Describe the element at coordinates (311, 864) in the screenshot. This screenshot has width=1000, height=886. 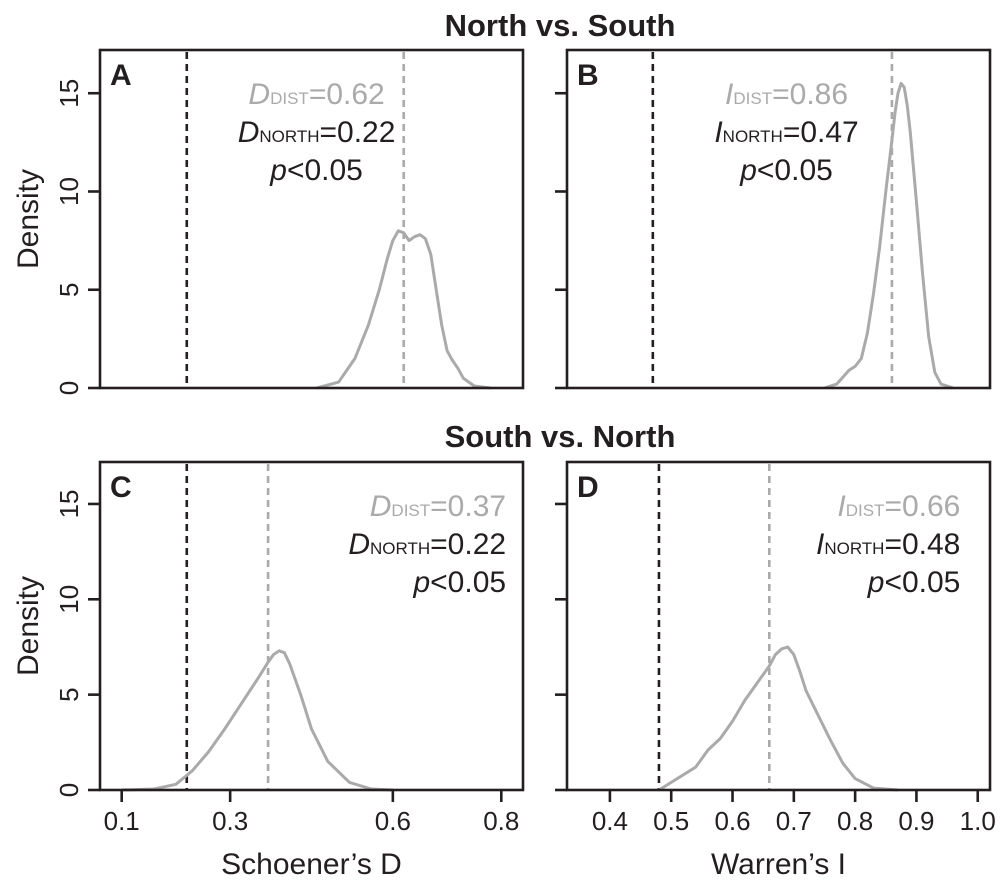
I see `x-axis-title: Schoener’s D` at that location.